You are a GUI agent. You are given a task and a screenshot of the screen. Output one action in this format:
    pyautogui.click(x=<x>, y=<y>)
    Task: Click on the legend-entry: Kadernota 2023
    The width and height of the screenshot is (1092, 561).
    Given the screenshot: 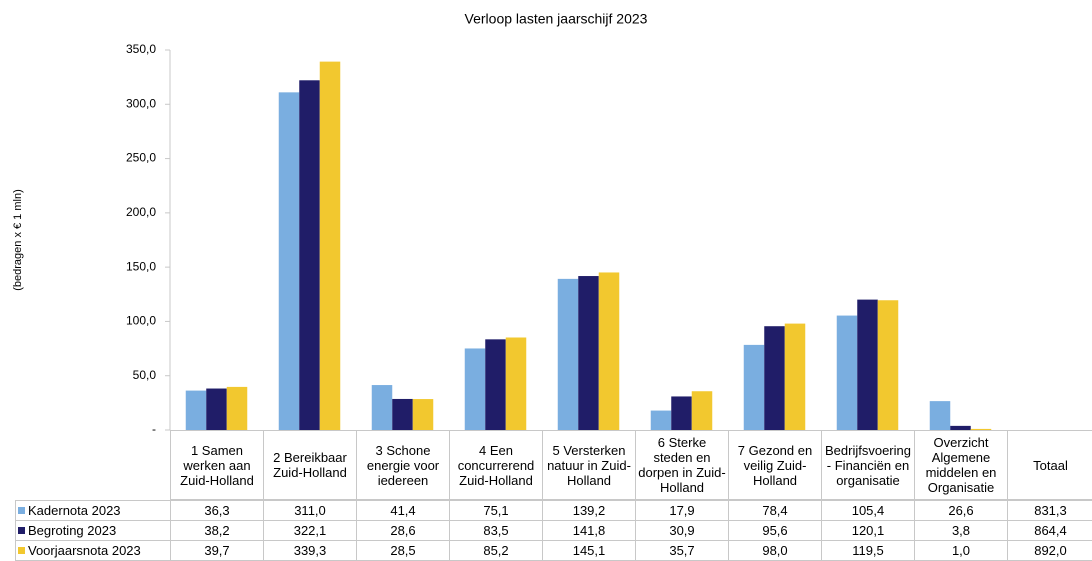 What is the action you would take?
    pyautogui.click(x=93, y=510)
    